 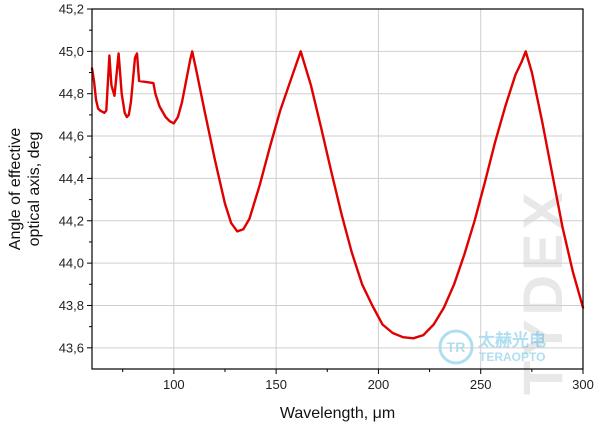 I want to click on teraopto-logo: TR 太赫光电 TERAOPTO, so click(x=492, y=347).